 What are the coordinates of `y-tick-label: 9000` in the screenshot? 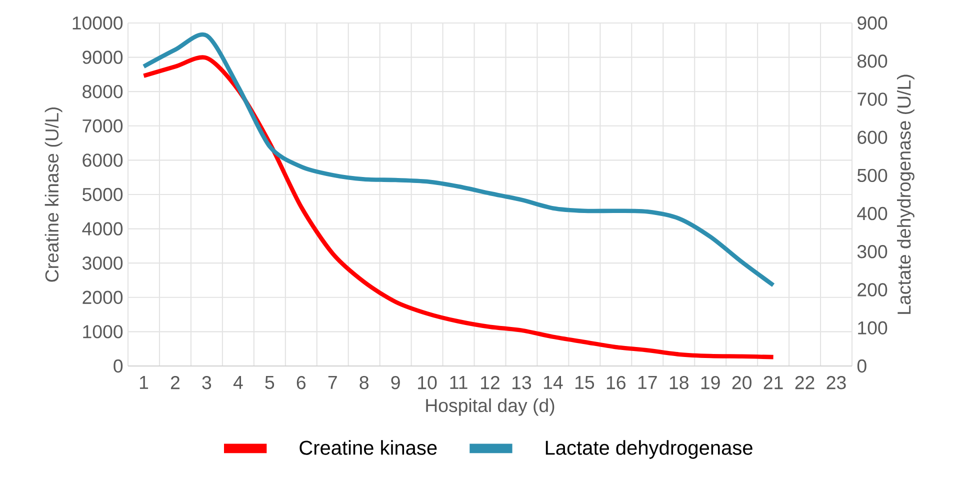 It's located at (102, 57).